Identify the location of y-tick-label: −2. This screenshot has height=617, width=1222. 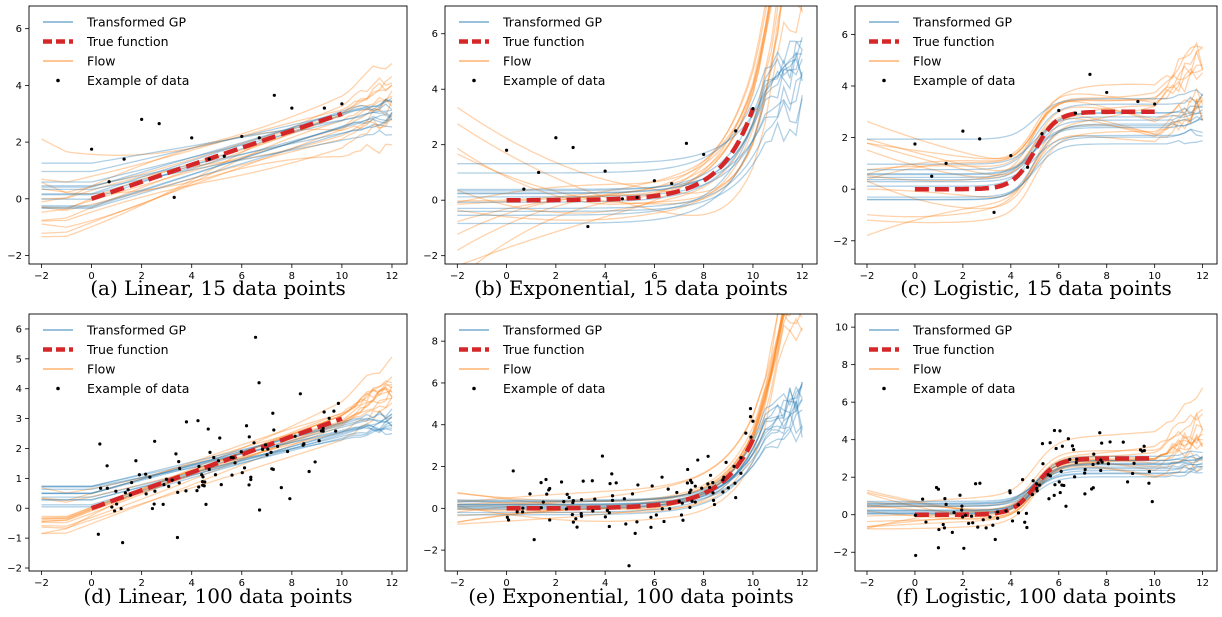
(840, 241).